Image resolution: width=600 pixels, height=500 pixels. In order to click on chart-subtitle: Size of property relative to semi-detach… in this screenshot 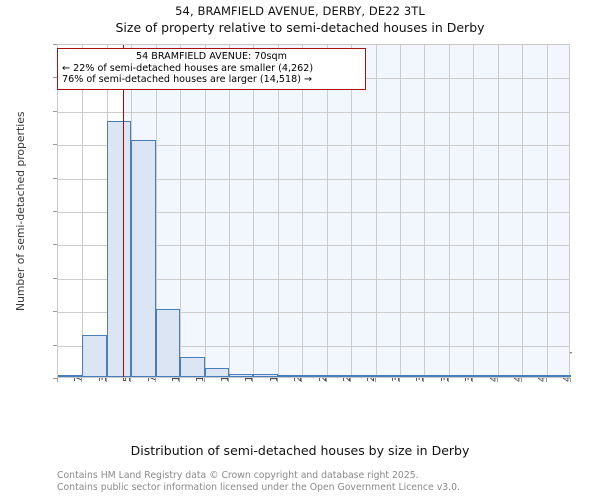, I will do `click(300, 27)`.